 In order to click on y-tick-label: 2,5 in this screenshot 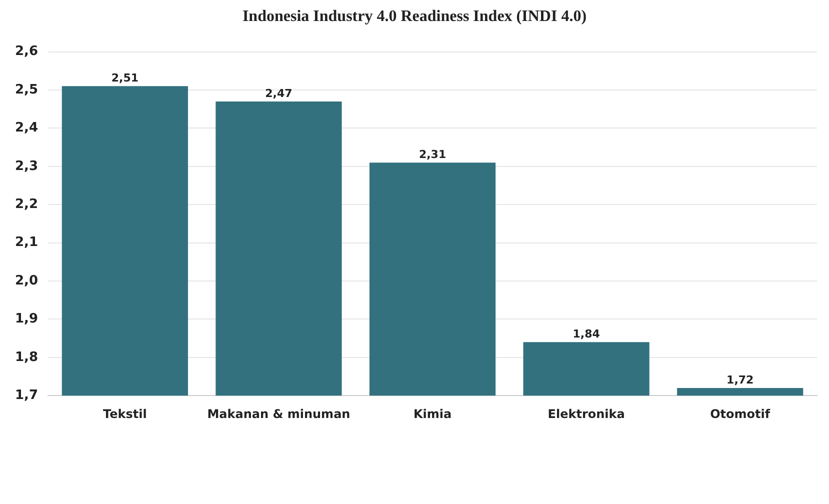, I will do `click(26, 90)`.